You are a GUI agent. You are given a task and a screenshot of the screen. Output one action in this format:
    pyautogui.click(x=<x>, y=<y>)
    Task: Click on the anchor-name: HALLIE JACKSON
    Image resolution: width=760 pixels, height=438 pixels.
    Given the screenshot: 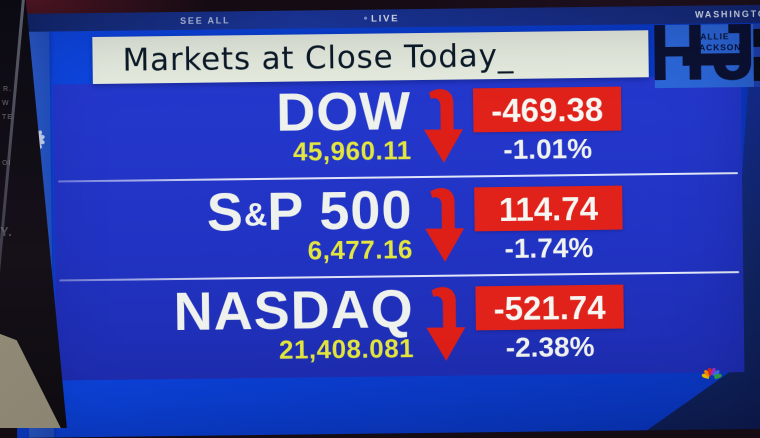 What is the action you would take?
    pyautogui.click(x=717, y=42)
    